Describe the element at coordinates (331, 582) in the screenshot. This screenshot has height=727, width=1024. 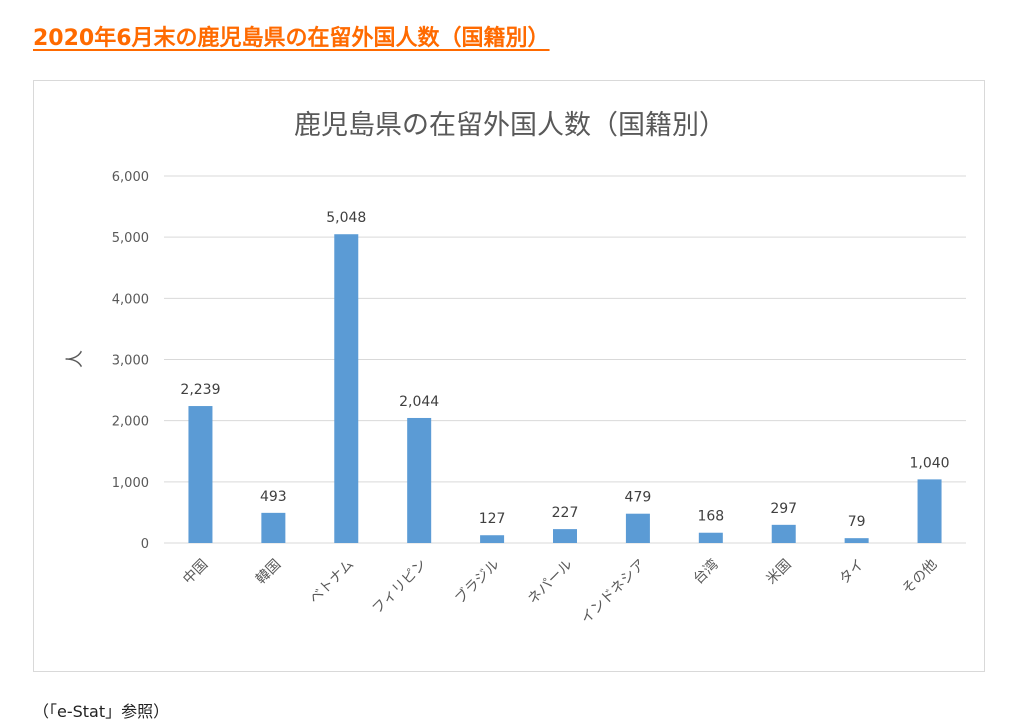
I see `category-label: ベトナム` at that location.